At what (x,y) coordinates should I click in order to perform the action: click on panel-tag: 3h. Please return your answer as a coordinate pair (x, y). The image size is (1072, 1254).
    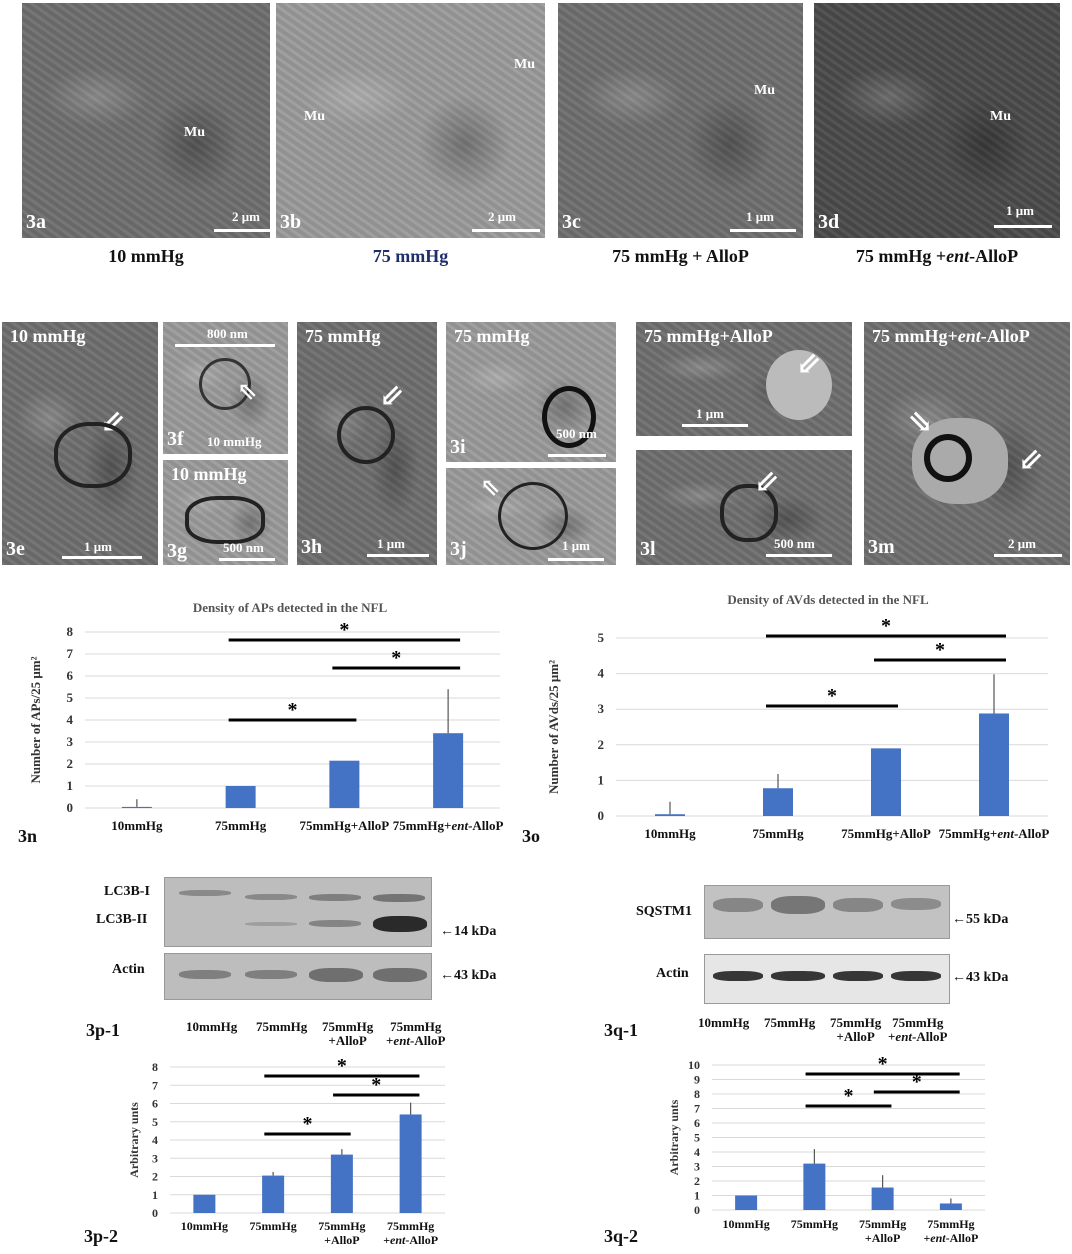
    Looking at the image, I should click on (312, 547).